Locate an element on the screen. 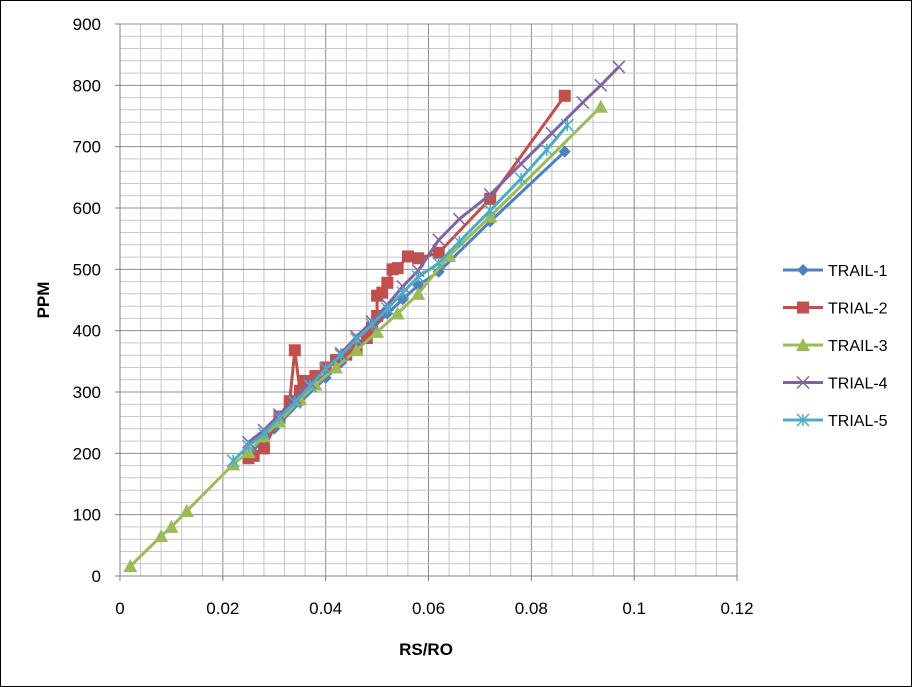 The height and width of the screenshot is (687, 912). legend-item: TRIAL-2 is located at coordinates (835, 309).